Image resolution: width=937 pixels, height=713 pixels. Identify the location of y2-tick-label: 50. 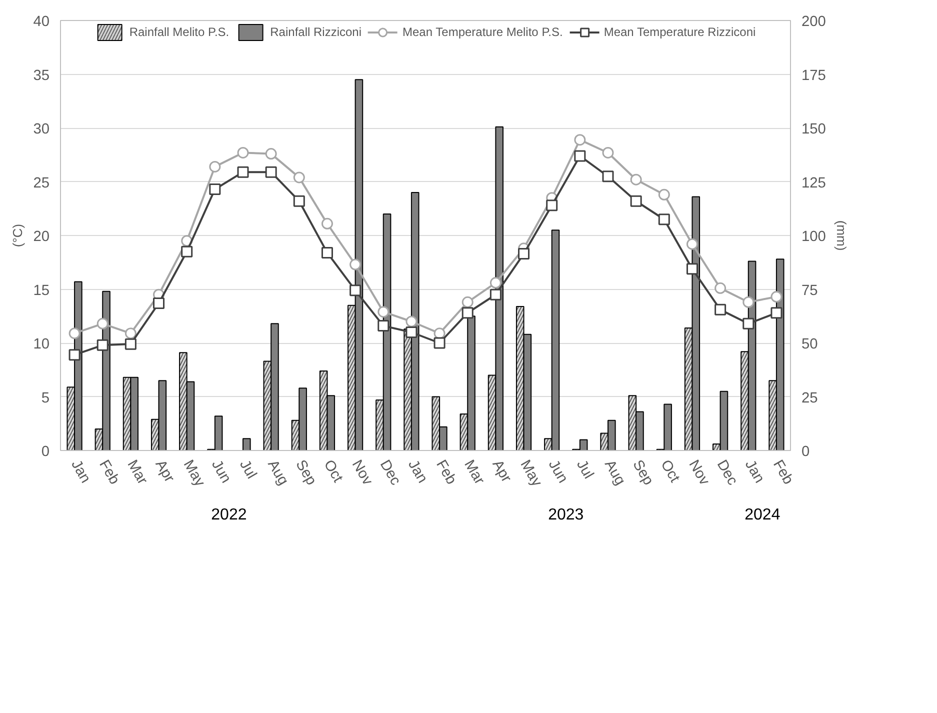
(810, 344).